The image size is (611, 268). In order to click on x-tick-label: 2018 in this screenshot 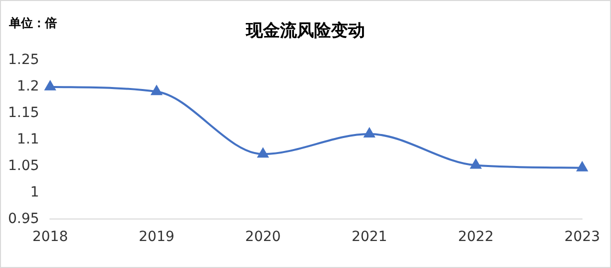, I will do `click(50, 237)`.